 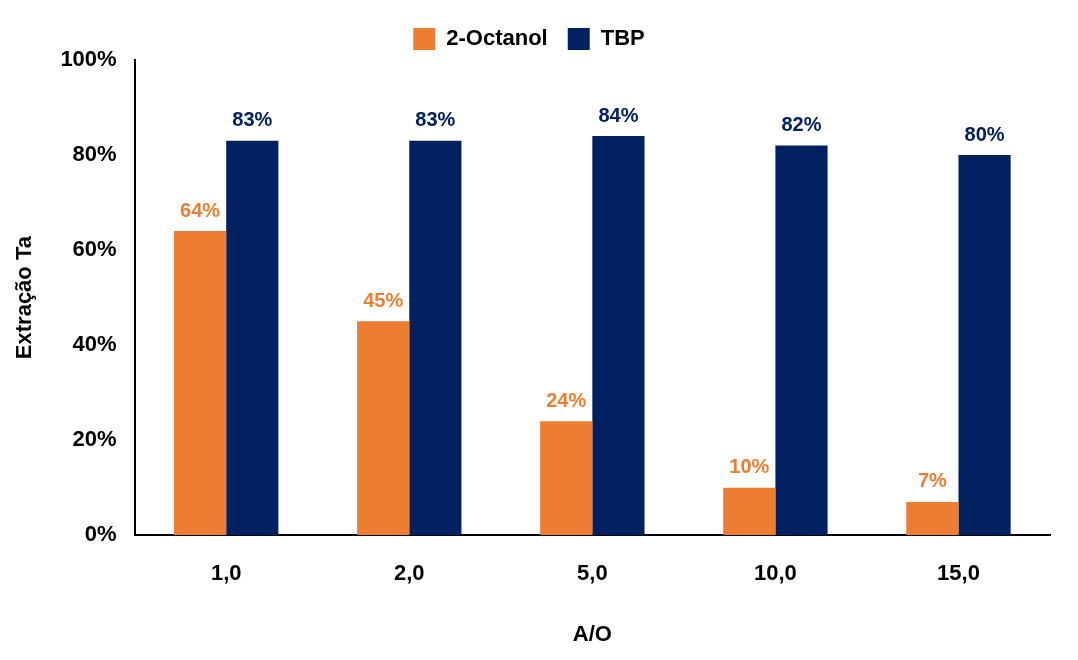 I want to click on y-tick-label: 20%, so click(x=94, y=439).